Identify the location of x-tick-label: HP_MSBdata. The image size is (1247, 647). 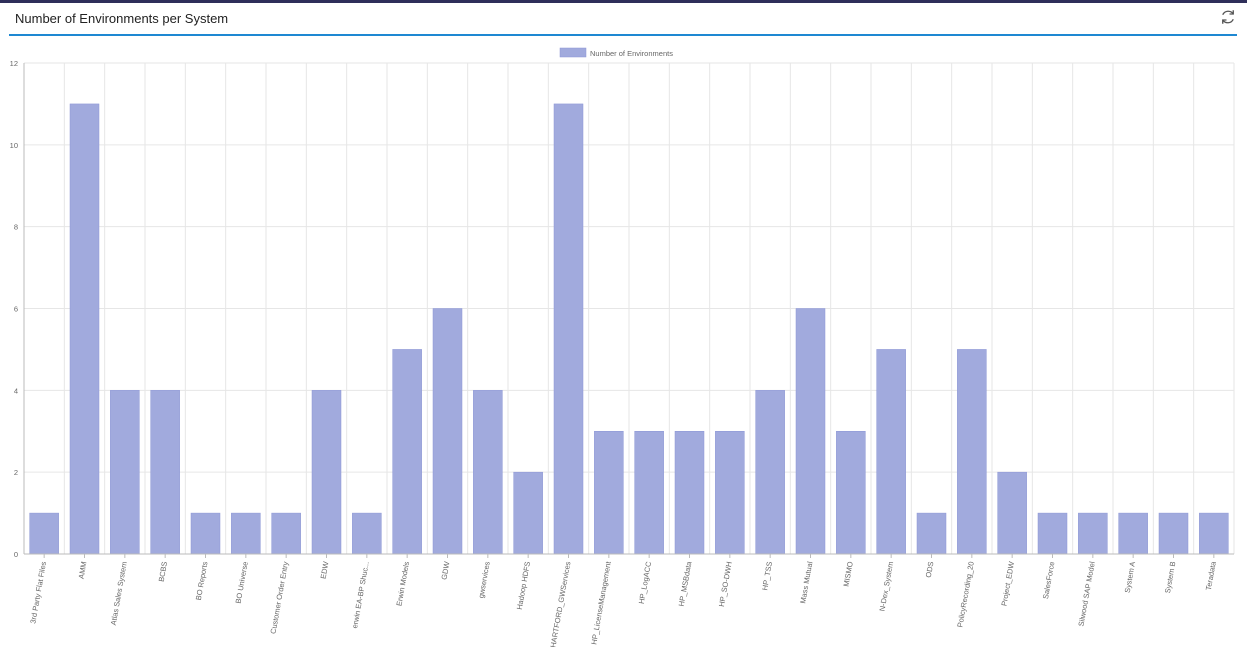
(685, 583).